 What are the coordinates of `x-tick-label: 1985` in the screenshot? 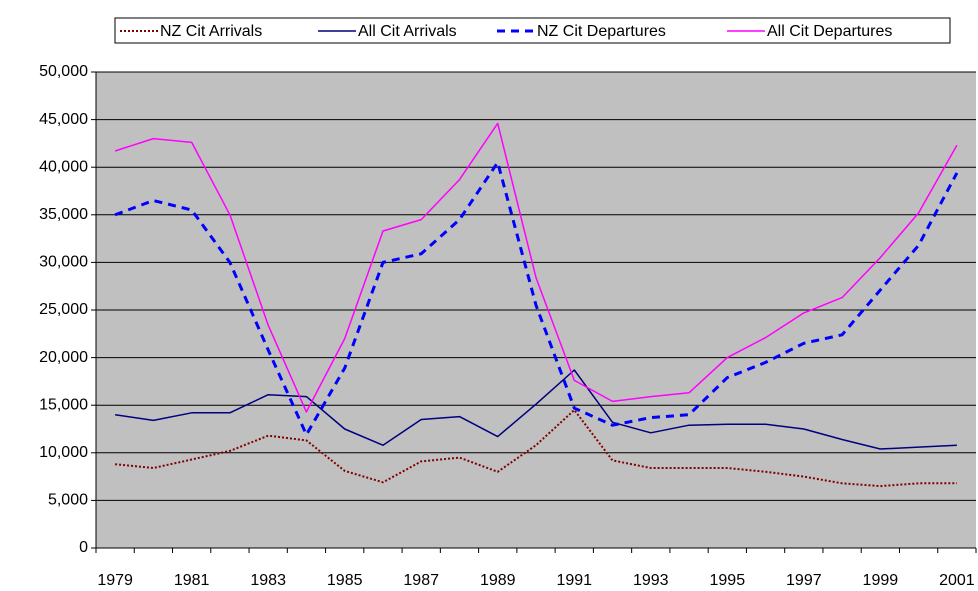 It's located at (345, 580).